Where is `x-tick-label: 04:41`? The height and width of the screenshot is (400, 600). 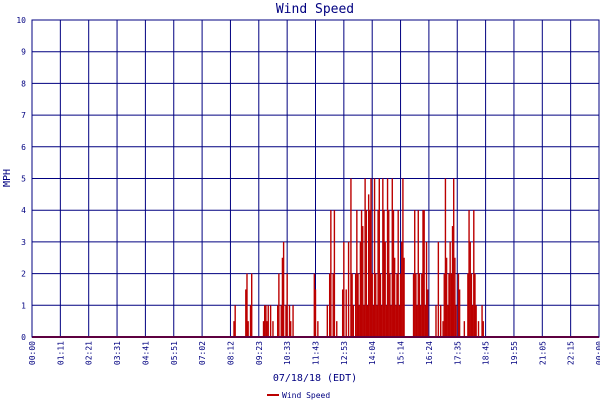
x-tick-label: 04:41 is located at coordinates (145, 353).